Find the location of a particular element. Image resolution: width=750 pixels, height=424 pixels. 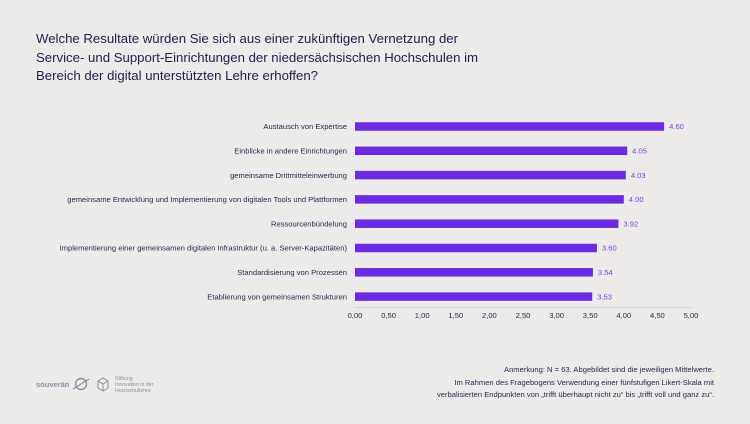

x-tick-label: 2,00 is located at coordinates (489, 315).